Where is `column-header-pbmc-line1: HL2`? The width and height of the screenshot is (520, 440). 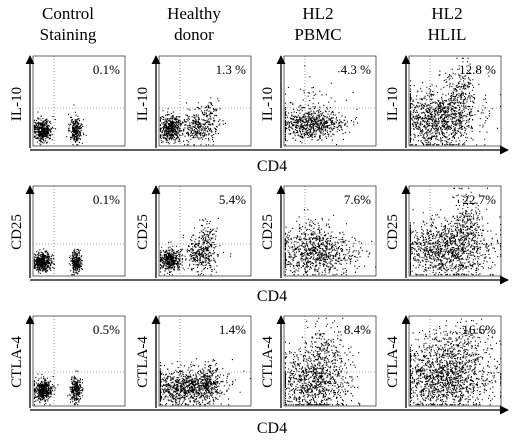 column-header-pbmc-line1: HL2 is located at coordinates (317, 13).